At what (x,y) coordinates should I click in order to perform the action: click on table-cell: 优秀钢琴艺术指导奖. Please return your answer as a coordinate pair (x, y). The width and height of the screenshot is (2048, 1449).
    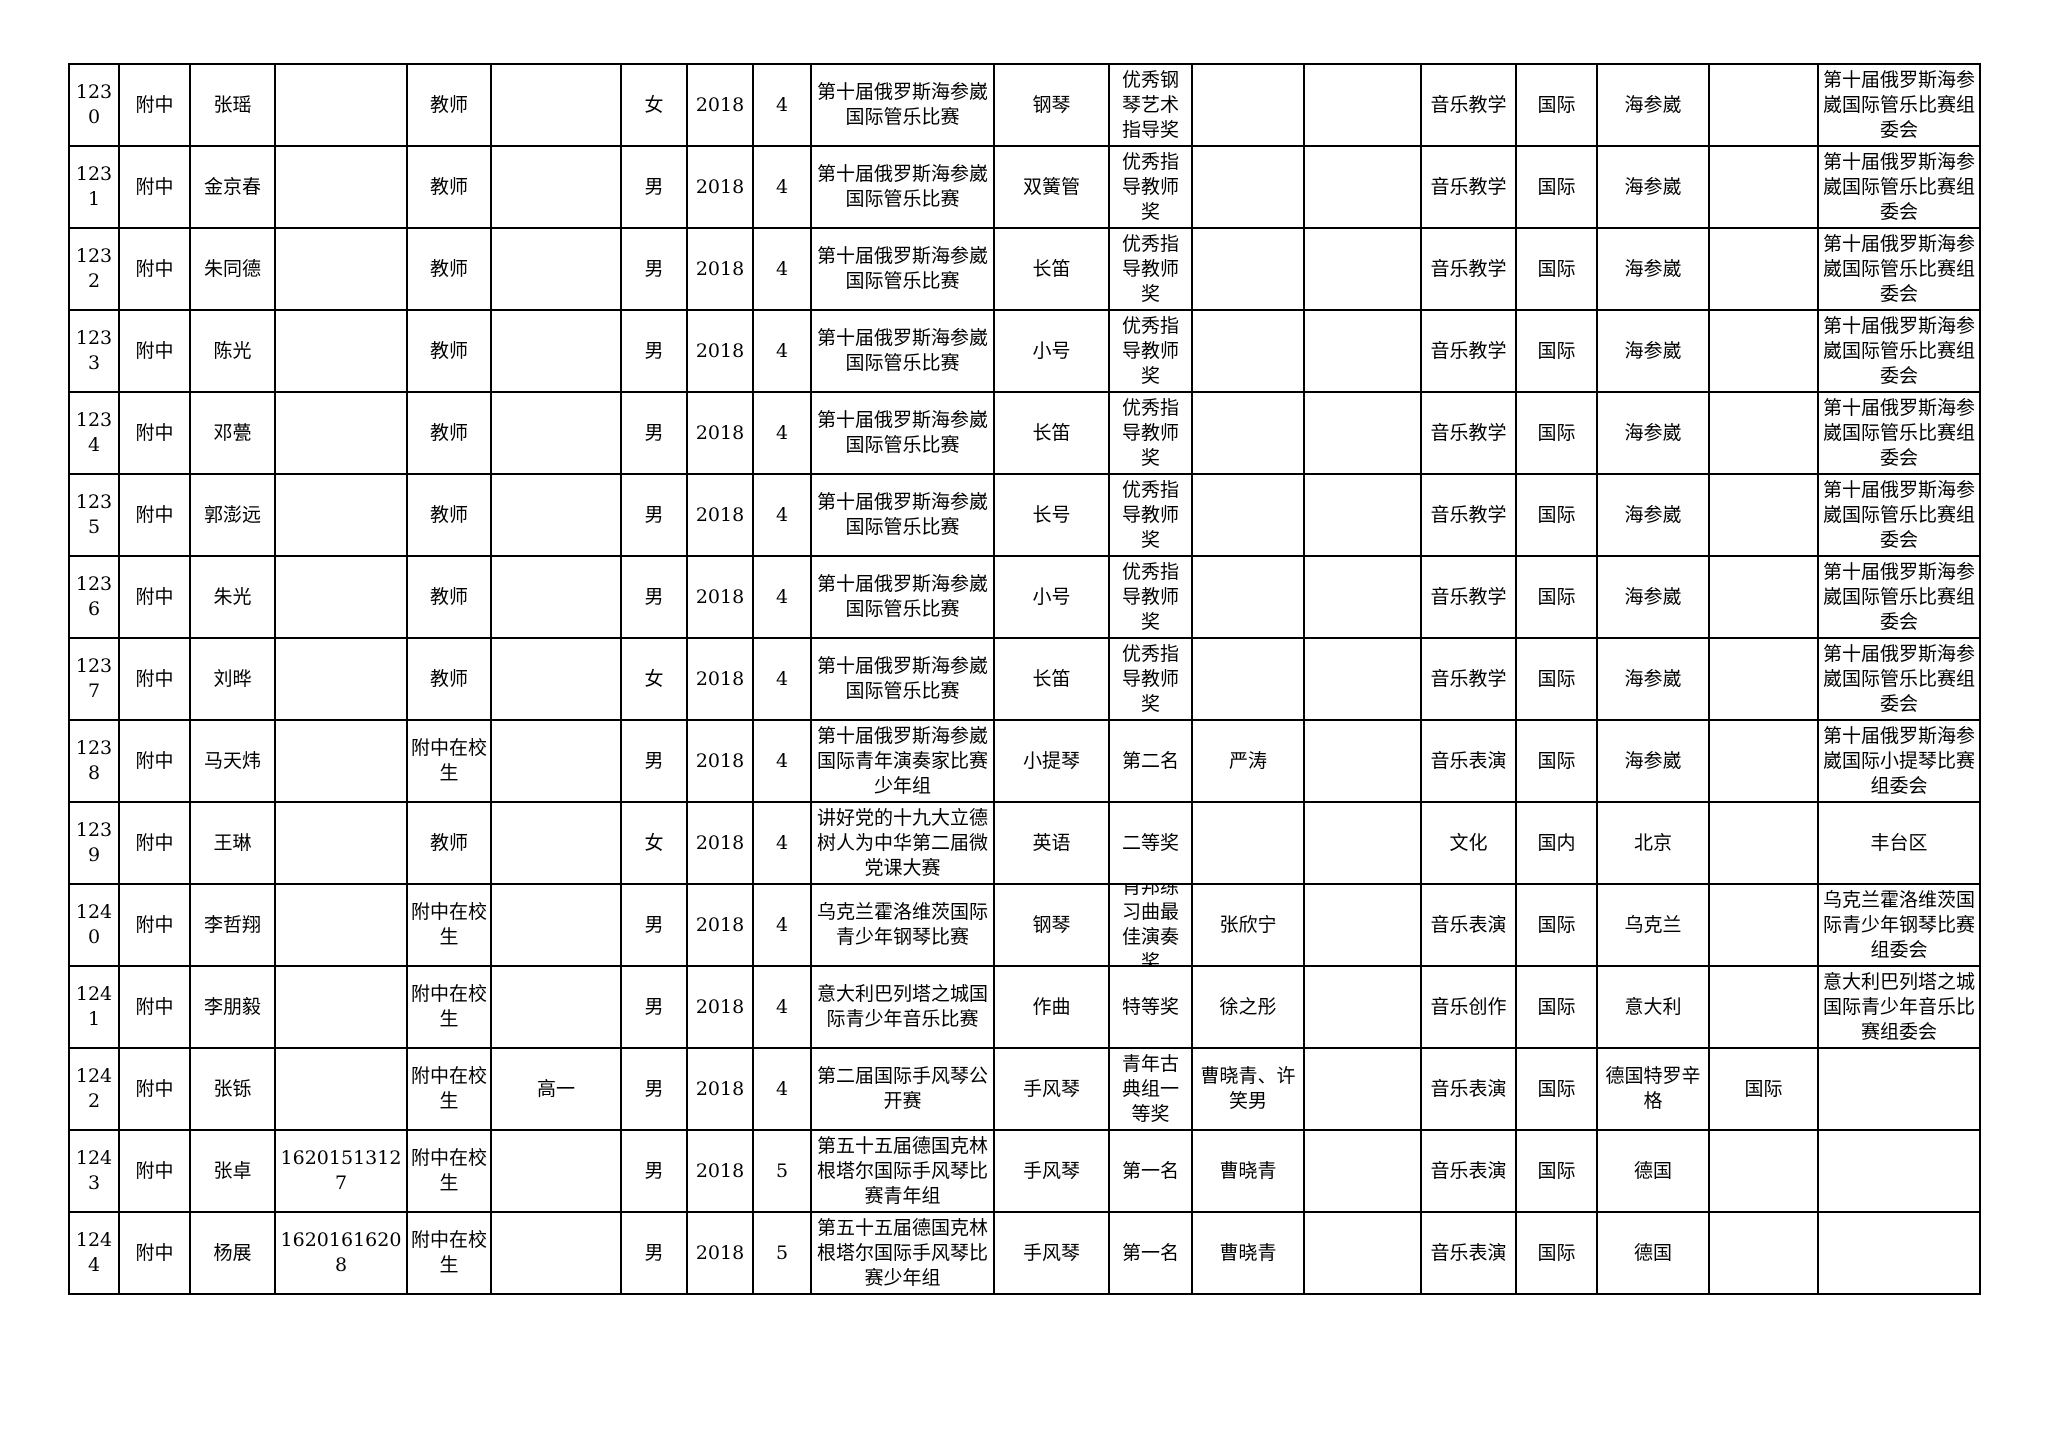
    Looking at the image, I should click on (1150, 105).